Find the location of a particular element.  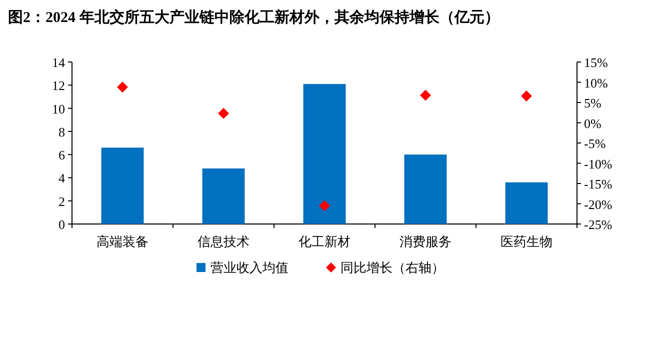

y2-tick-label: 10% is located at coordinates (596, 82).